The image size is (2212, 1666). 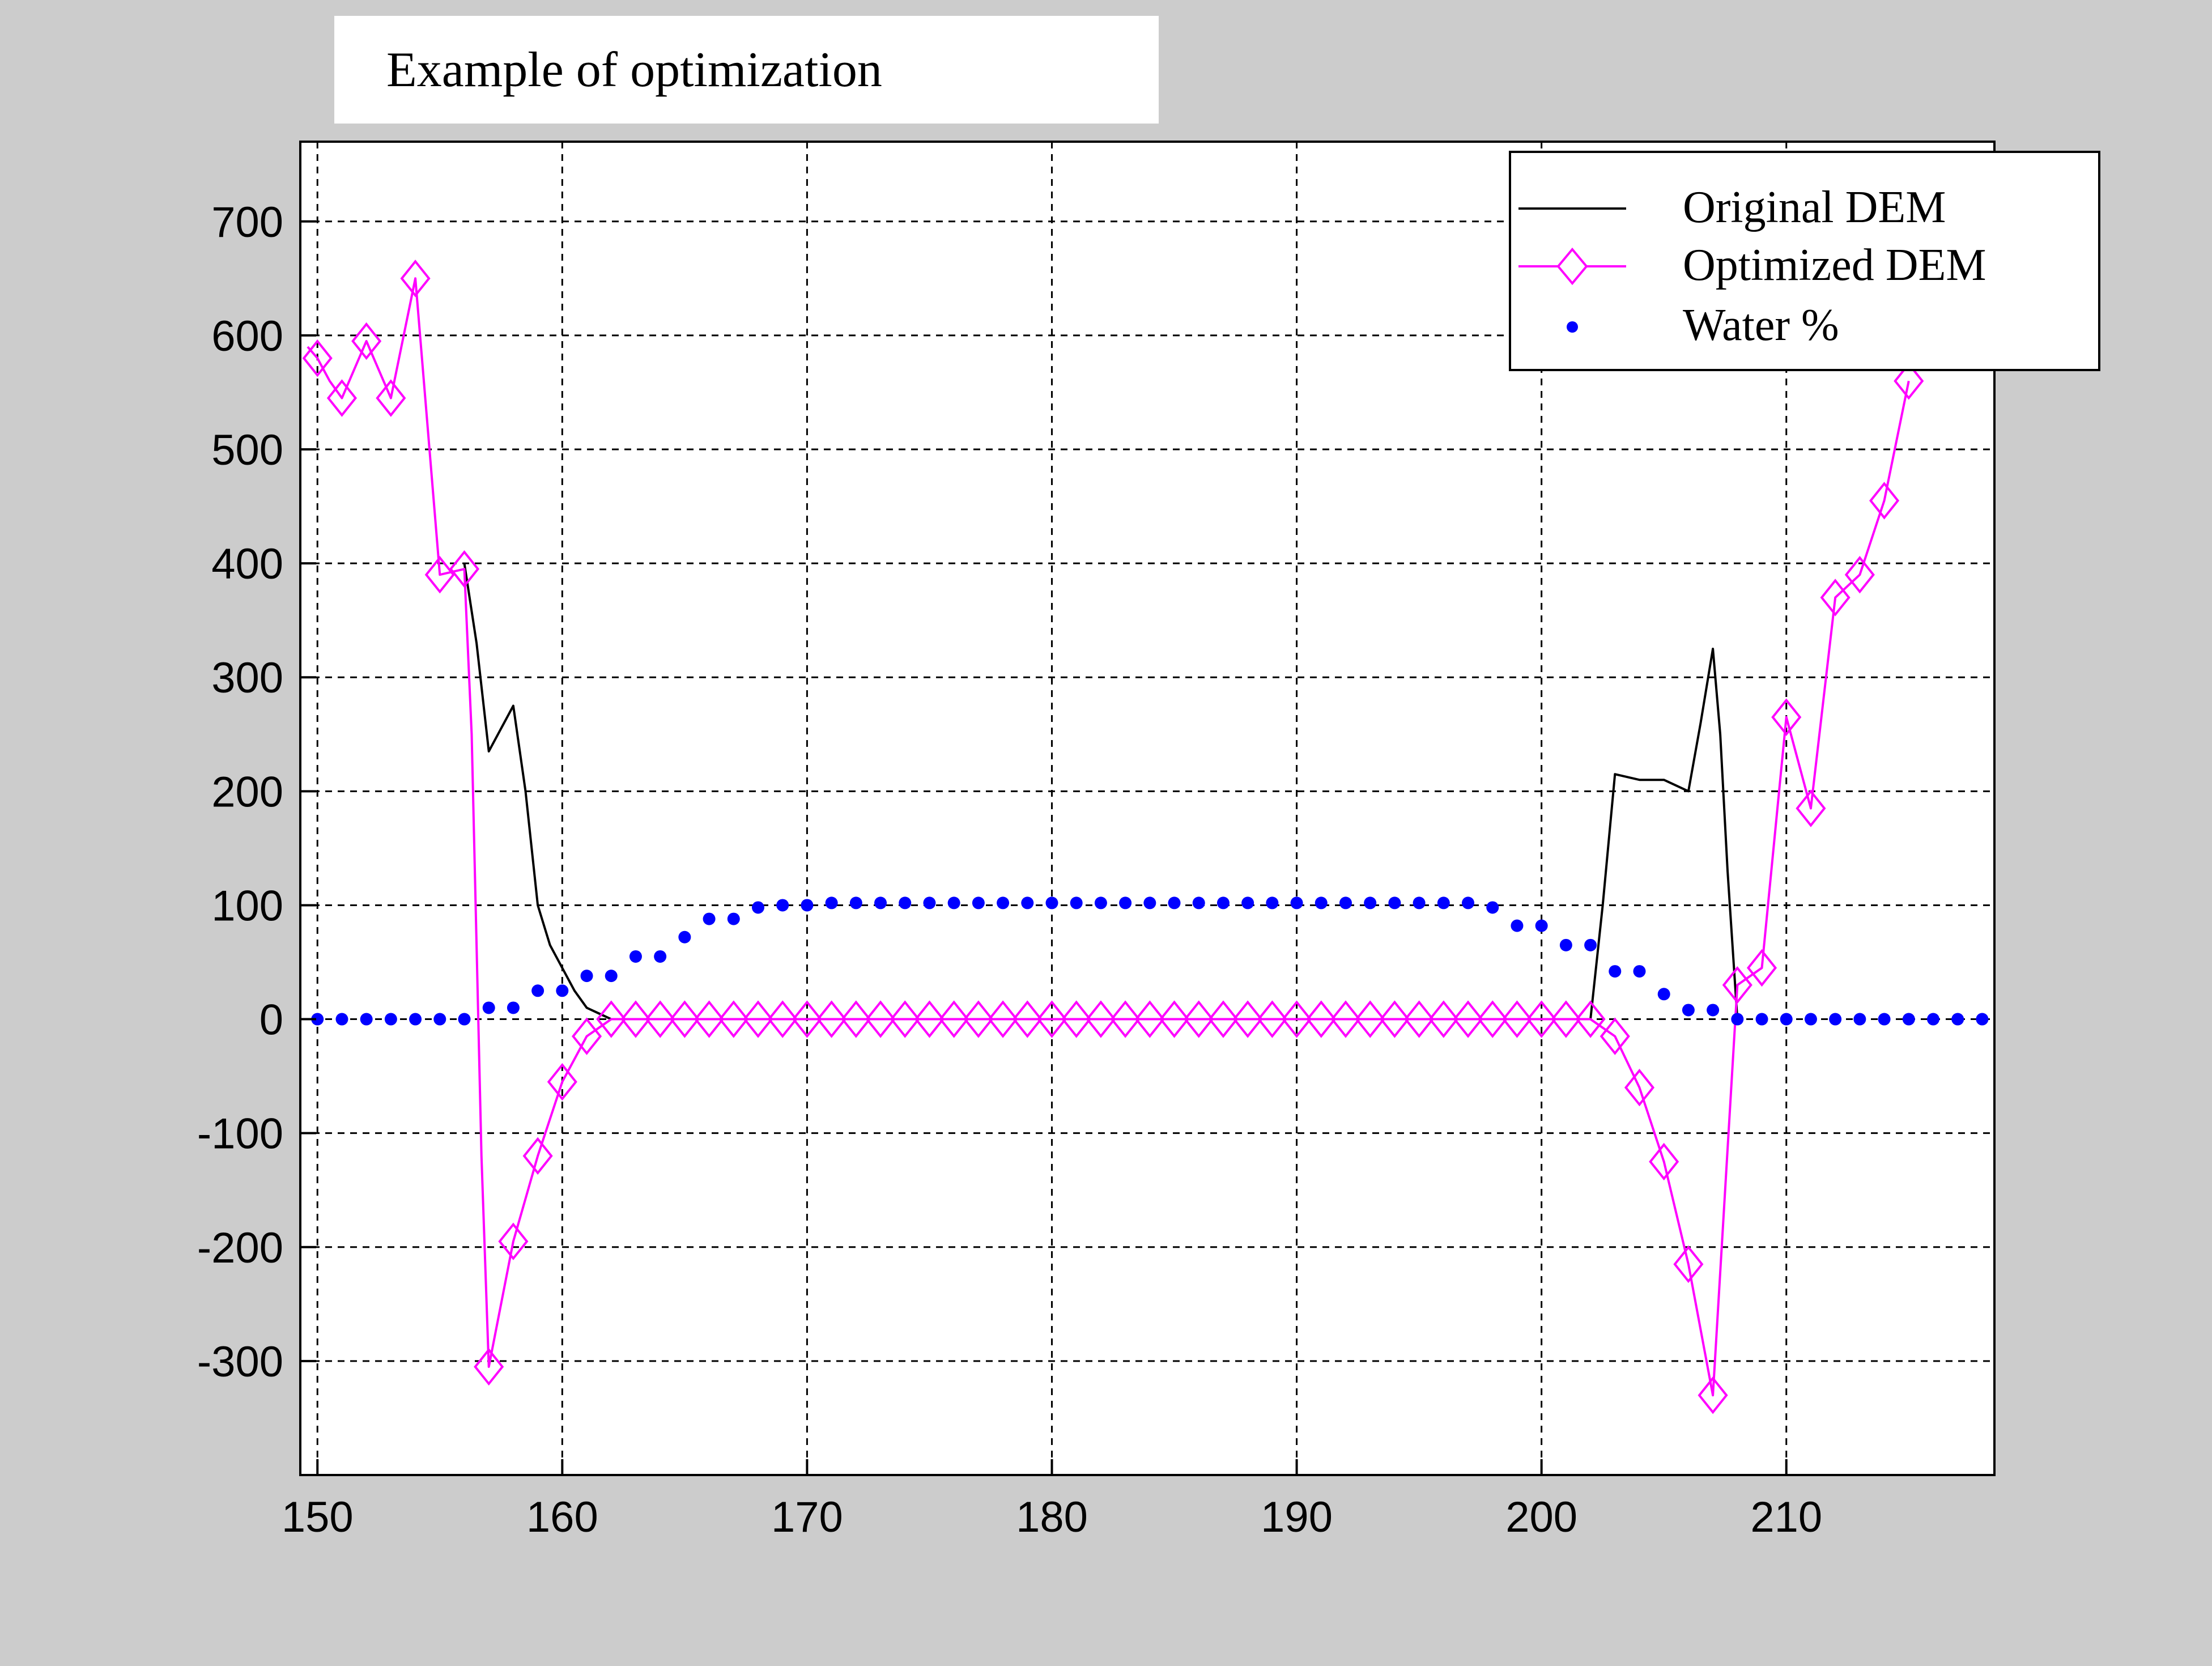 What do you see at coordinates (562, 1517) in the screenshot?
I see `x-tick-label: 160` at bounding box center [562, 1517].